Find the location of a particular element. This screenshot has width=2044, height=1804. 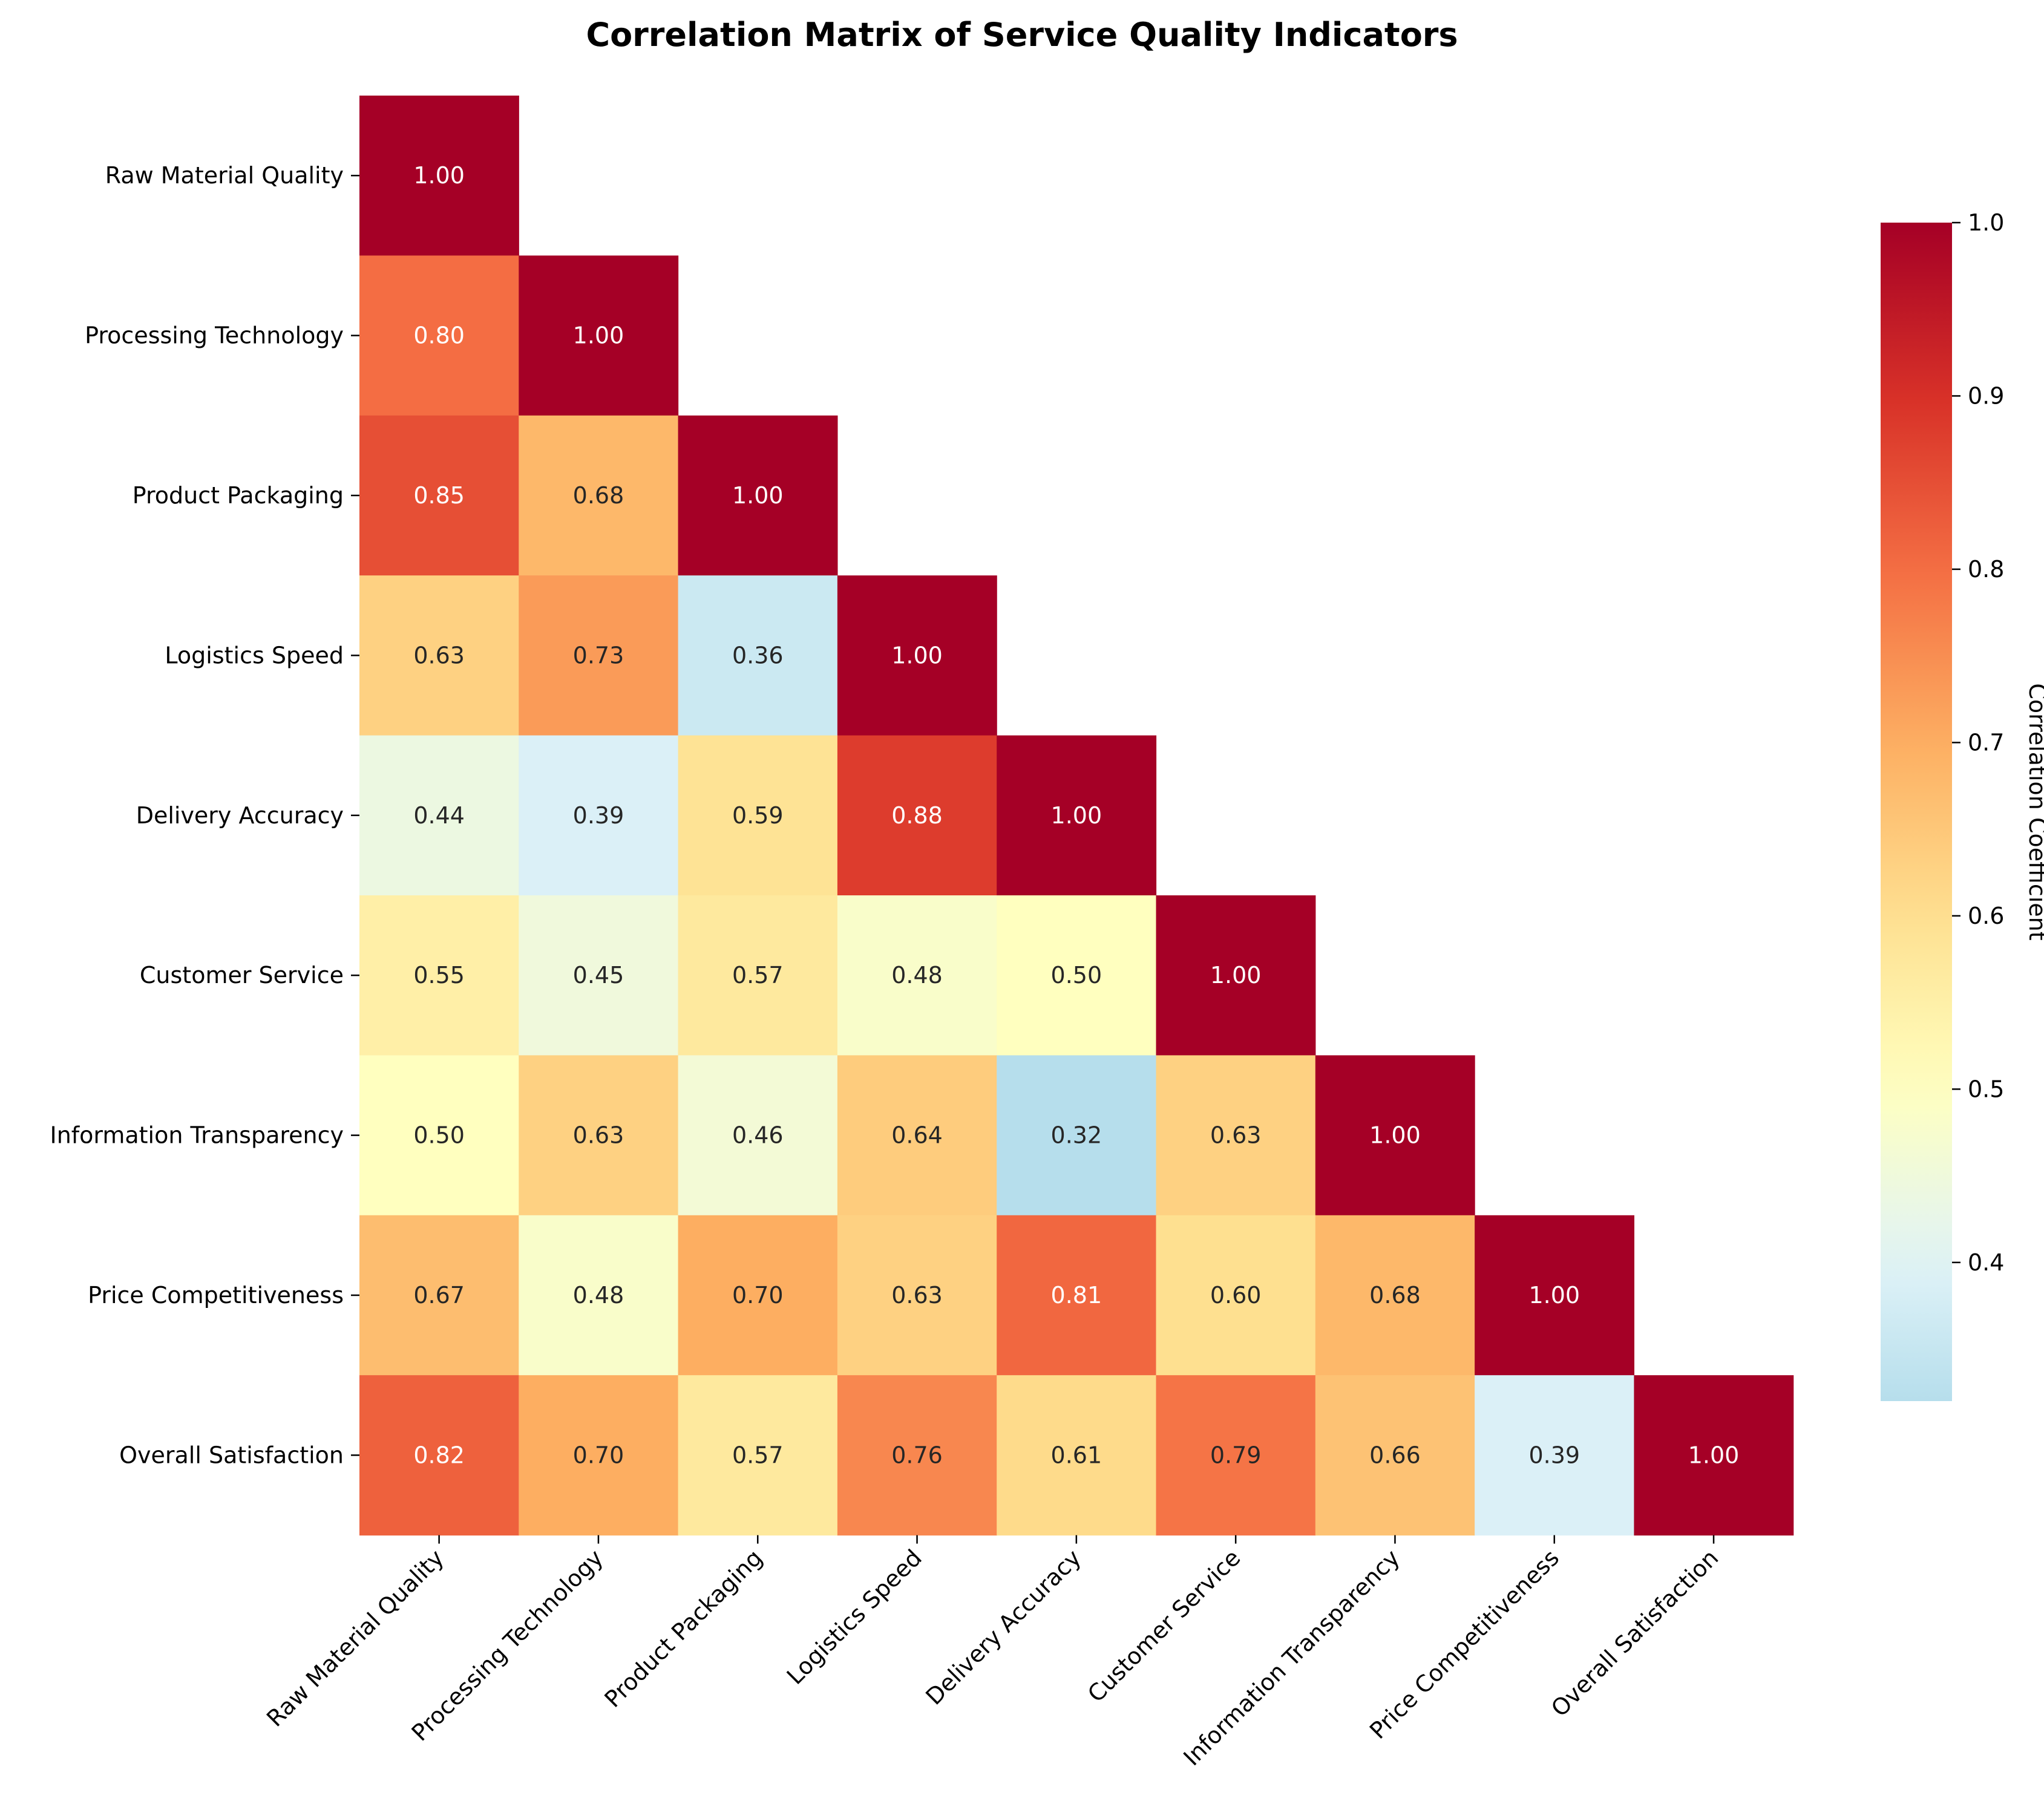

cell-value-label: 0.59 is located at coordinates (758, 815).